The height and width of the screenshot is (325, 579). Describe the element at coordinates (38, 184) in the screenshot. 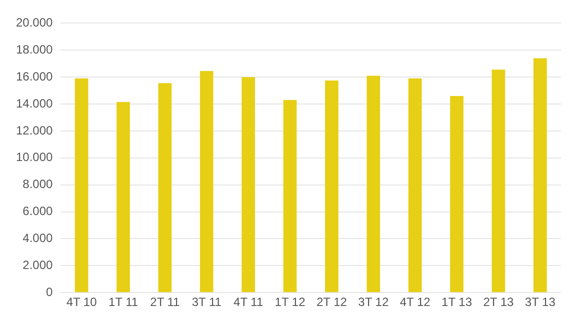

I see `y-tick-label: 8.000` at that location.